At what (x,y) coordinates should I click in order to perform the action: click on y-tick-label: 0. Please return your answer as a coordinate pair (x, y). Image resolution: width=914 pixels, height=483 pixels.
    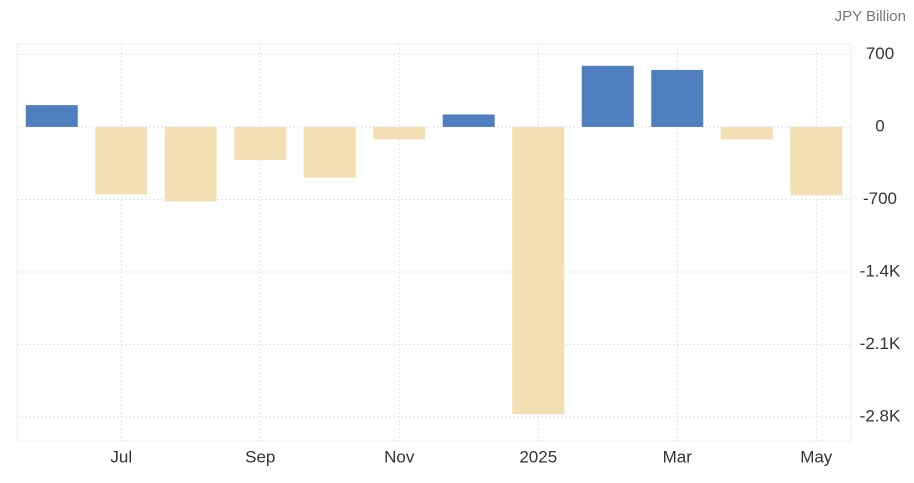
    Looking at the image, I should click on (879, 125).